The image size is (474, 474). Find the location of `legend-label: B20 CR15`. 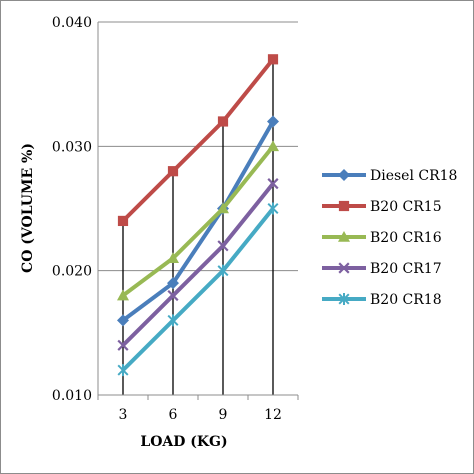

legend-label: B20 CR15 is located at coordinates (406, 207).